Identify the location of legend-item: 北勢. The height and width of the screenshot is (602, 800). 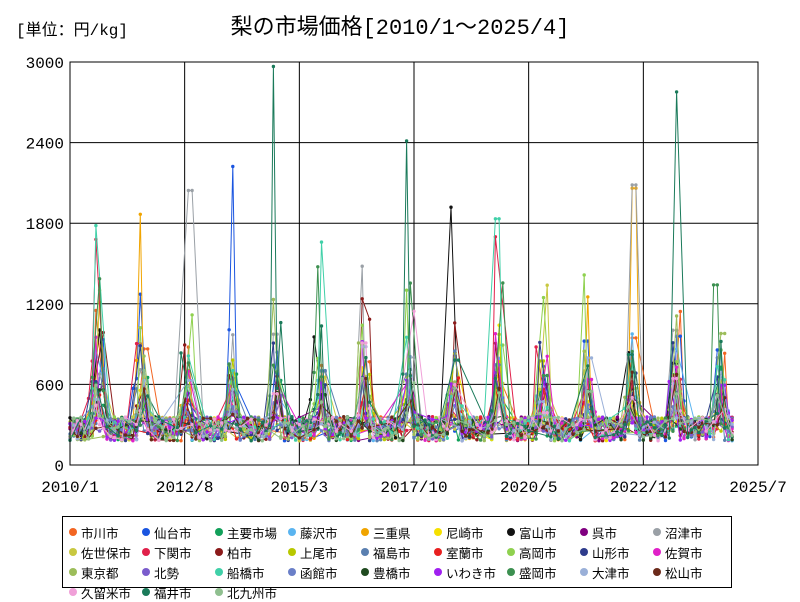
(178, 572).